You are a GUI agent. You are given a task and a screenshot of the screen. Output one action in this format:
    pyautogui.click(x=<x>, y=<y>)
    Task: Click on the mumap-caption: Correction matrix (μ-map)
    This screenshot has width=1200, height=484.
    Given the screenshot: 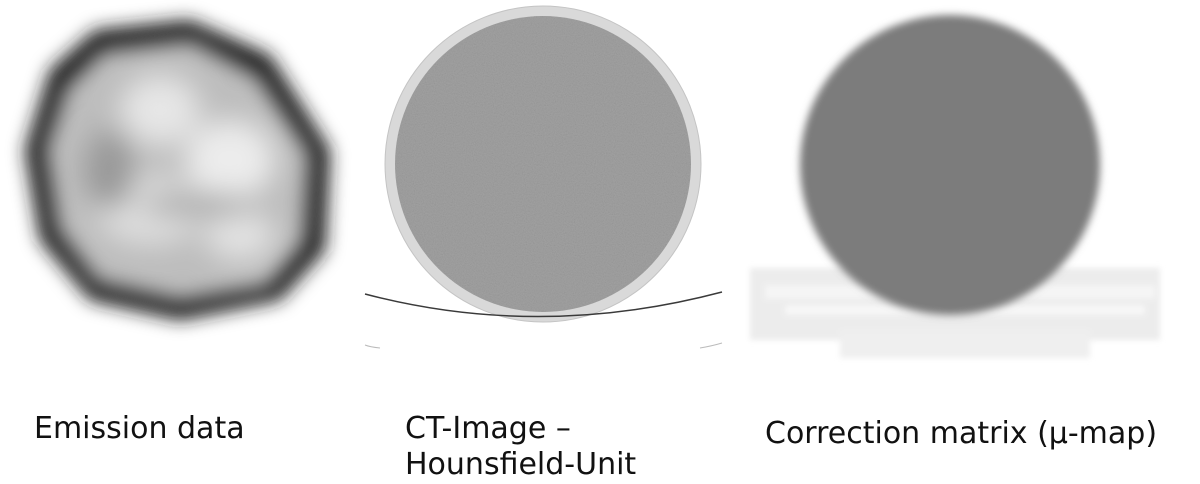 What is the action you would take?
    pyautogui.click(x=961, y=434)
    